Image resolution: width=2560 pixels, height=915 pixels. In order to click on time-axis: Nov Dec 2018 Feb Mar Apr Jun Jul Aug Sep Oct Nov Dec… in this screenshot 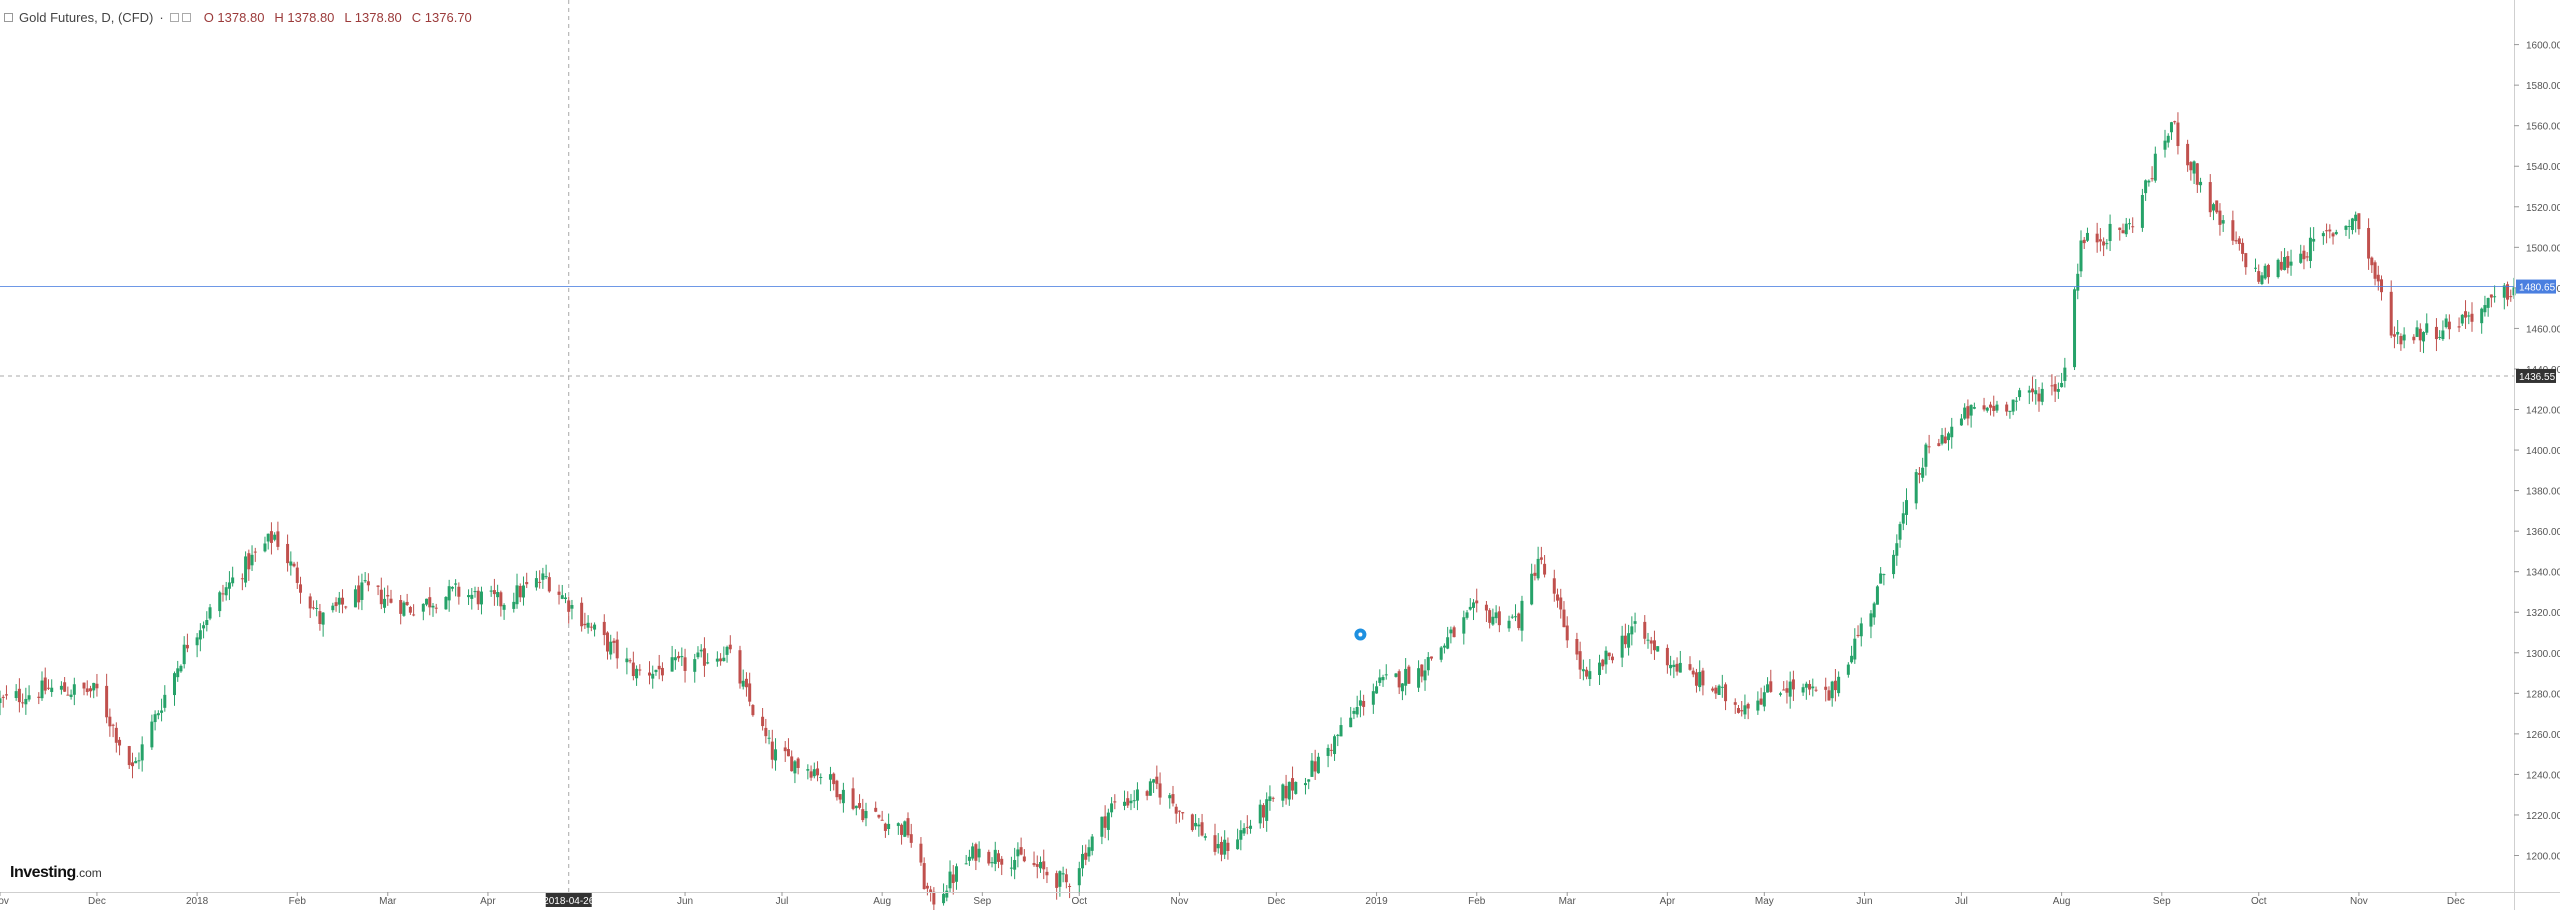, I will do `click(1280, 899)`.